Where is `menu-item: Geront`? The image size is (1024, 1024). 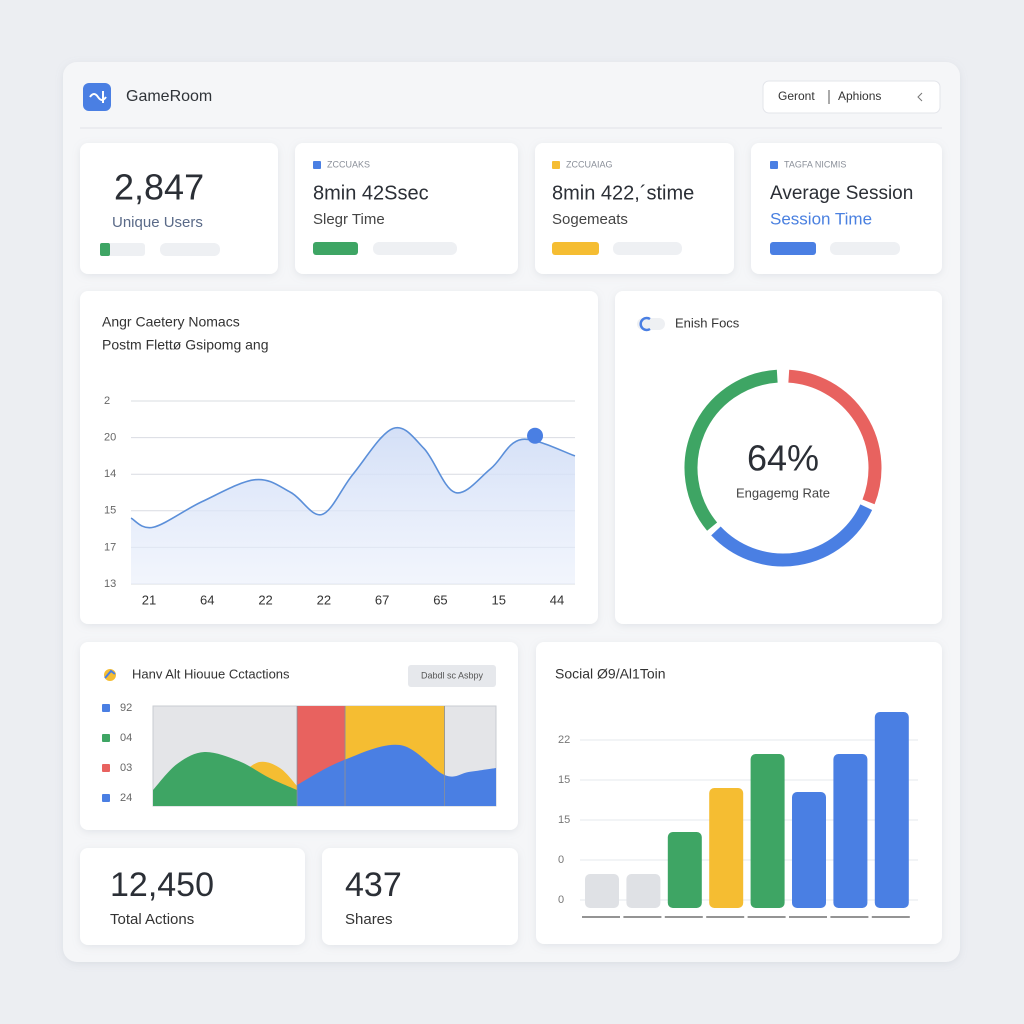 menu-item: Geront is located at coordinates (796, 96).